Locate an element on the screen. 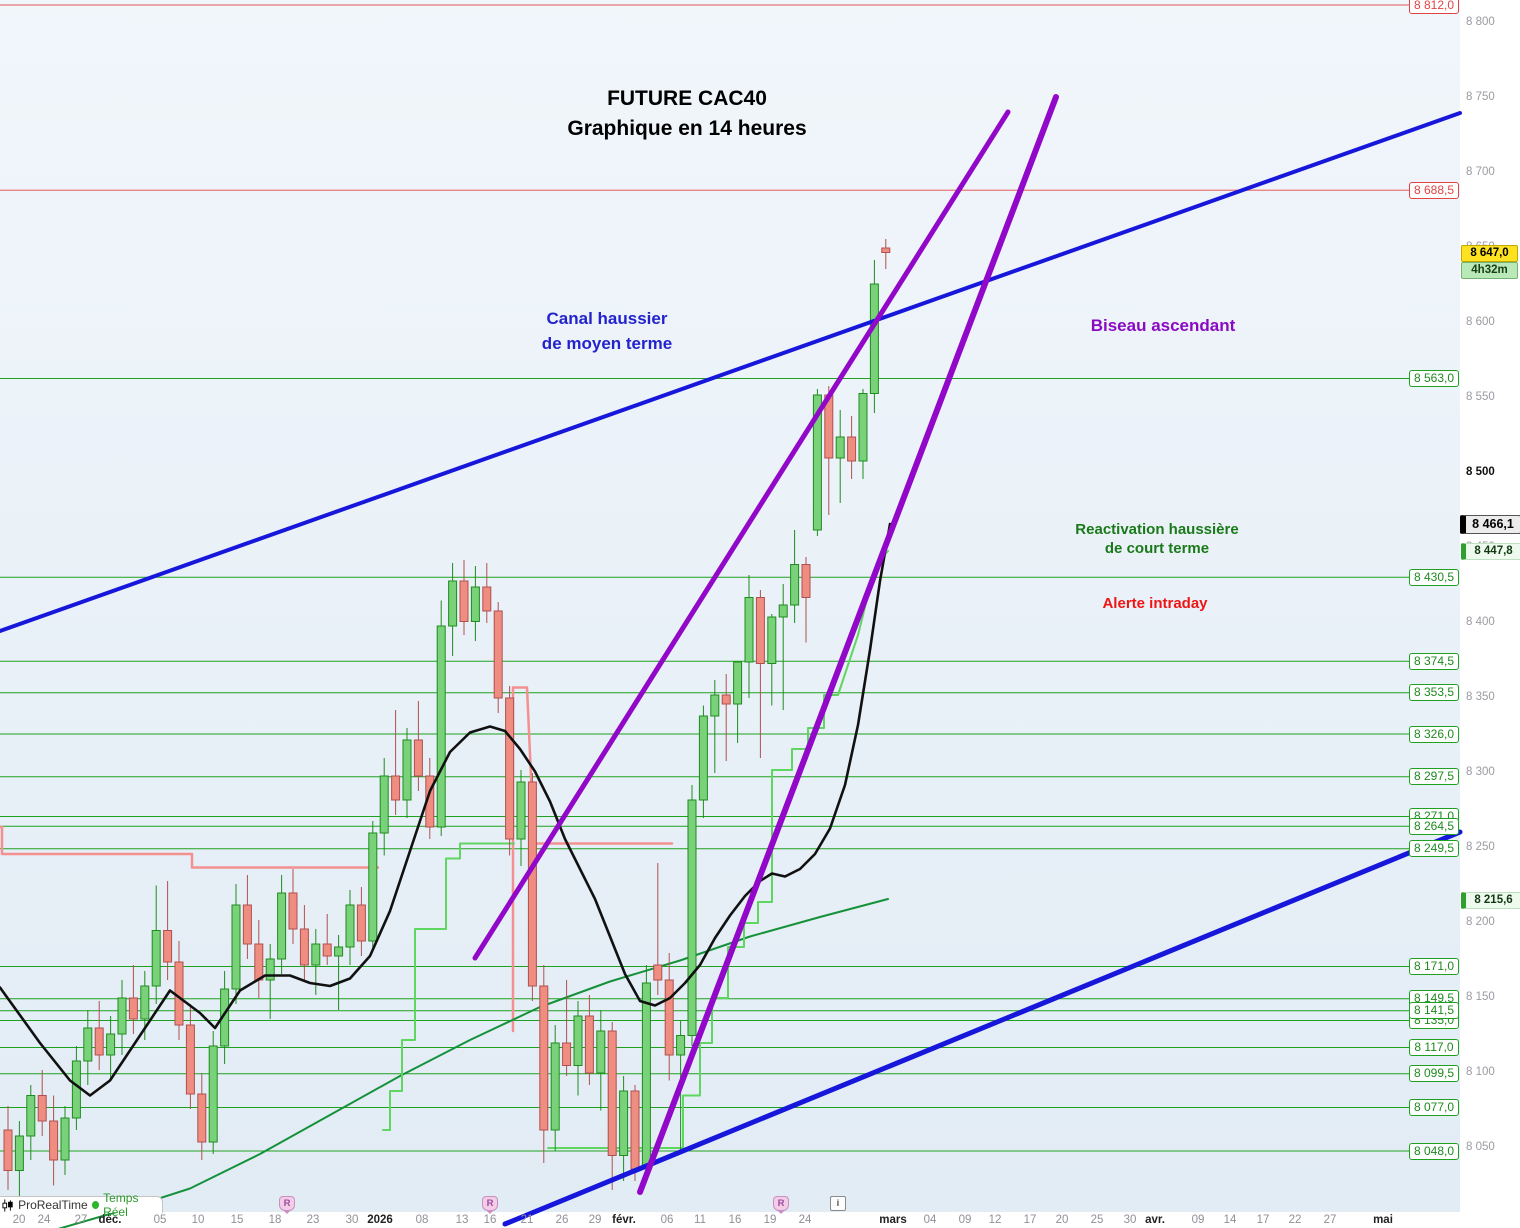 The width and height of the screenshot is (1520, 1228). level-label: 8 374,5 is located at coordinates (1434, 661).